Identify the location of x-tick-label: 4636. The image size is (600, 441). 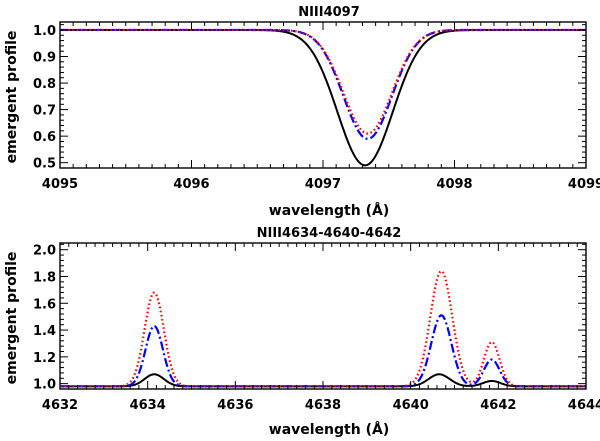
(235, 405).